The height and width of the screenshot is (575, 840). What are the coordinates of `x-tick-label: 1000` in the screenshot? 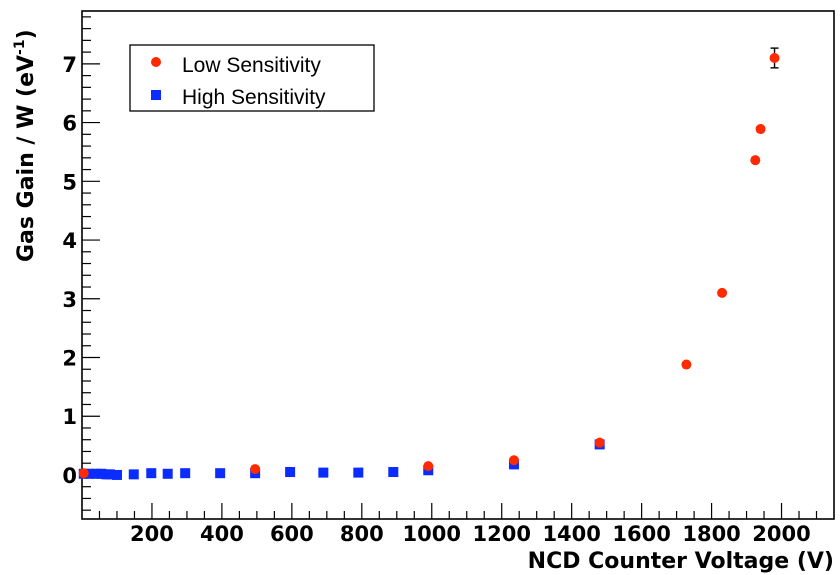 It's located at (432, 534).